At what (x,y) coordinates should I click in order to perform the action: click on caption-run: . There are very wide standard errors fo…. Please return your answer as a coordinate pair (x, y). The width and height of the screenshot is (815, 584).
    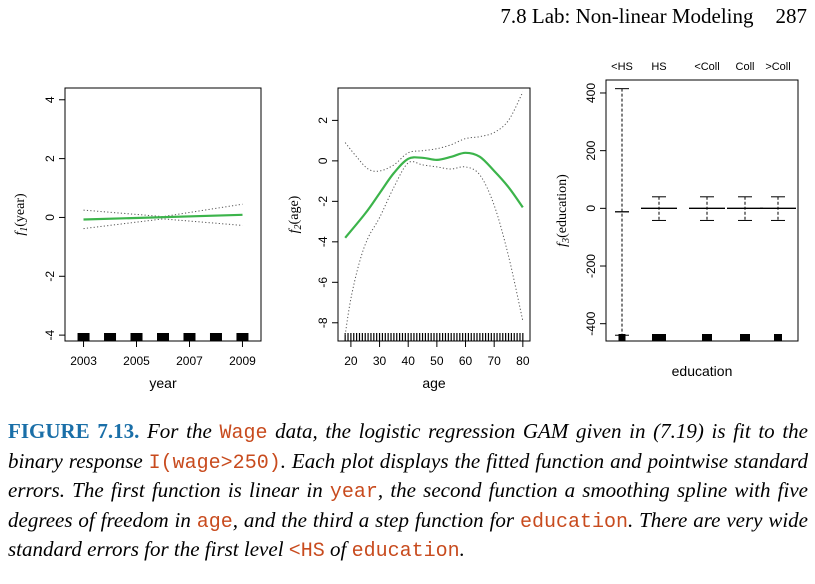
    Looking at the image, I should click on (408, 534).